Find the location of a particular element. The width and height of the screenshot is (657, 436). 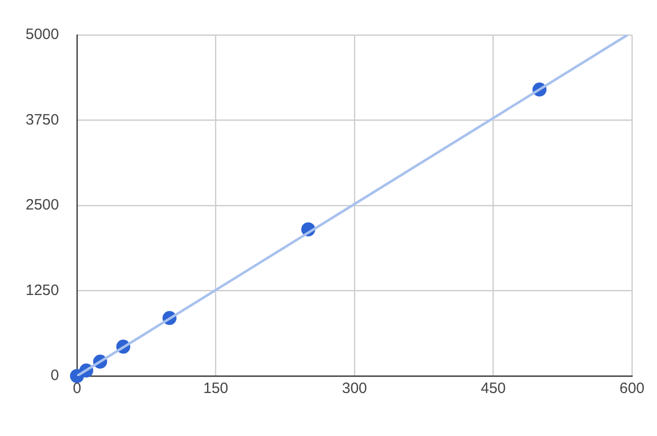

x-tick-label: 300 is located at coordinates (355, 389).